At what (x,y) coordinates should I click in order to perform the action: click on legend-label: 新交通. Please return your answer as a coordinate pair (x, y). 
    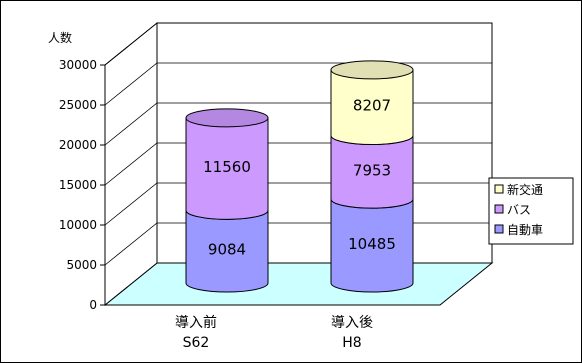
    Looking at the image, I should click on (525, 189).